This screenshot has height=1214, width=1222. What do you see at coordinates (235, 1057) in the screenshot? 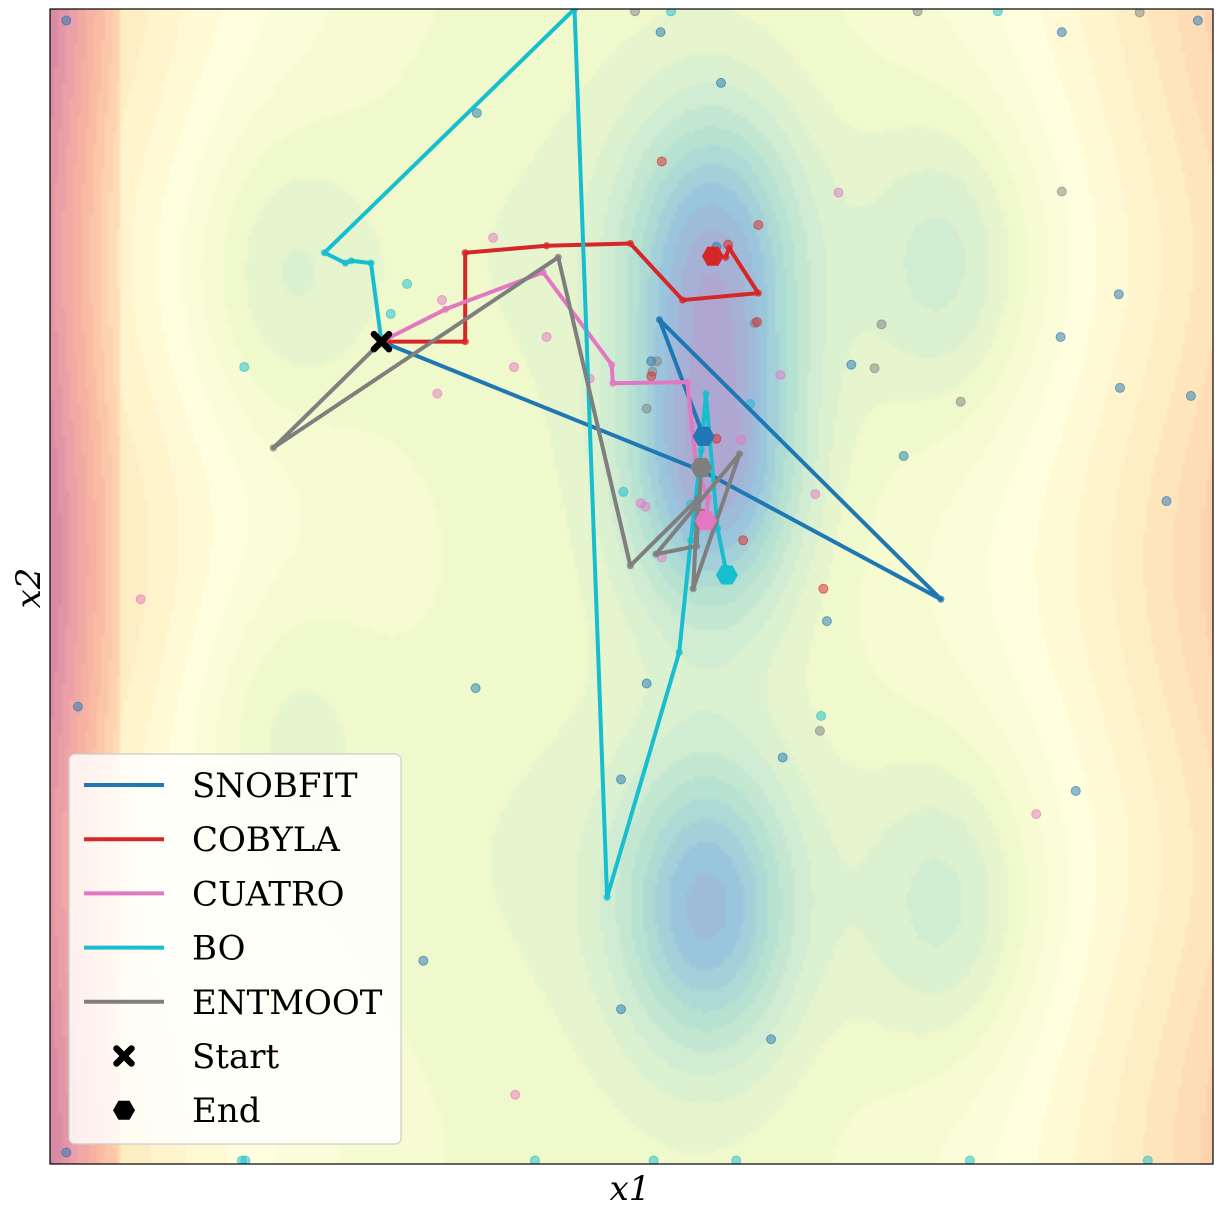
I see `legend-label: Start` at bounding box center [235, 1057].